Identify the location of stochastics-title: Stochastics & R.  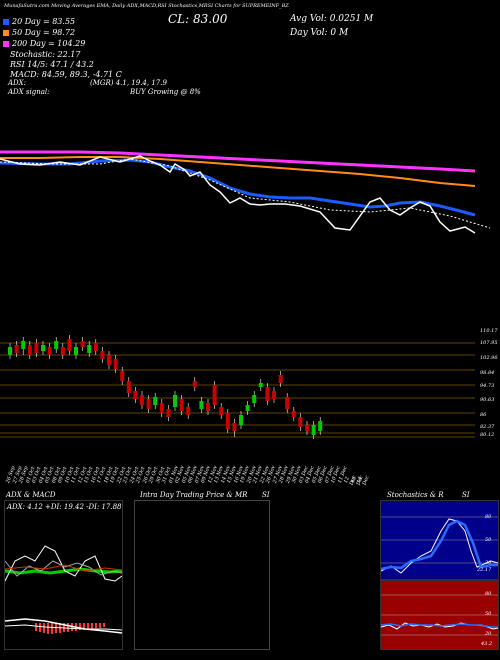
(415, 495).